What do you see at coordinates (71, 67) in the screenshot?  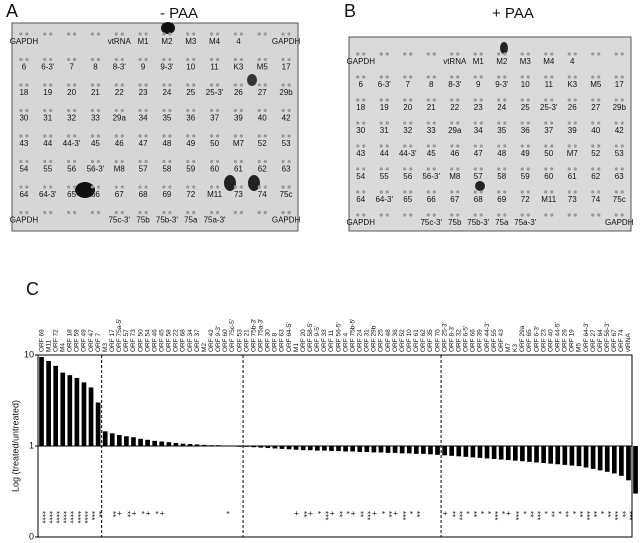 I see `blot-label: 7` at bounding box center [71, 67].